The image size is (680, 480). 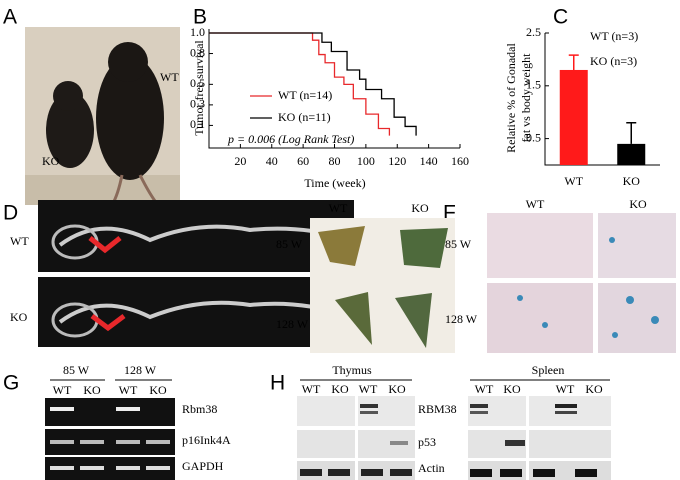 I want to click on panel-label: B, so click(x=200, y=17).